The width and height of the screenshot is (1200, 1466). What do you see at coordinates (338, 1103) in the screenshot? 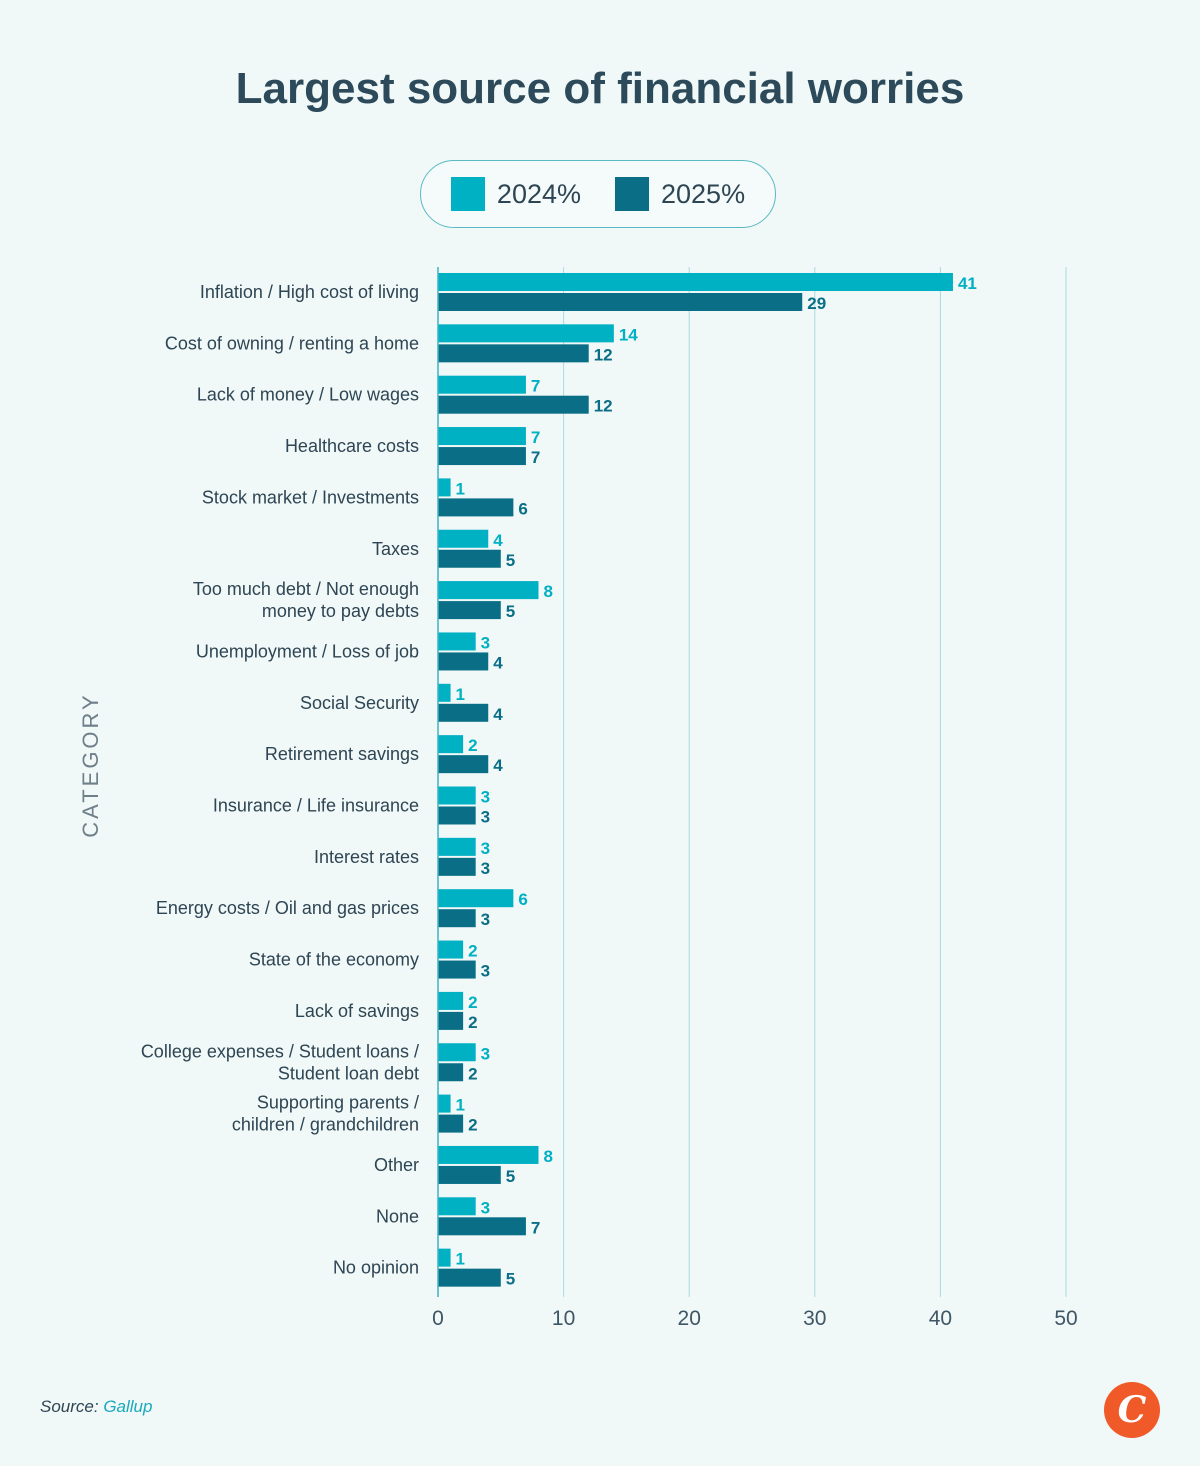
I see `category-label: Supporting parents /` at bounding box center [338, 1103].